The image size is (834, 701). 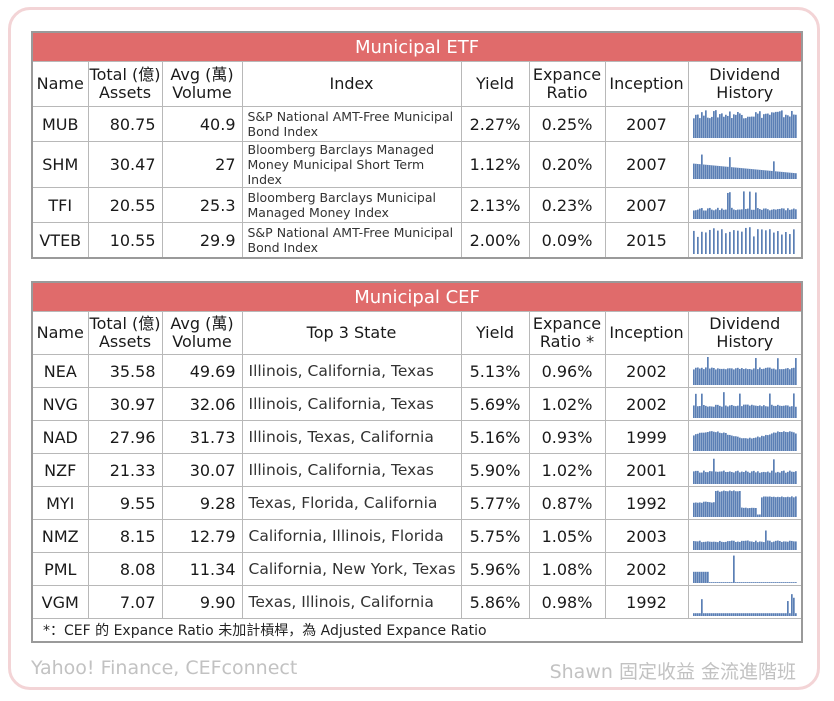 What do you see at coordinates (202, 84) in the screenshot?
I see `header-avg-volume: Avg (萬) Volume` at bounding box center [202, 84].